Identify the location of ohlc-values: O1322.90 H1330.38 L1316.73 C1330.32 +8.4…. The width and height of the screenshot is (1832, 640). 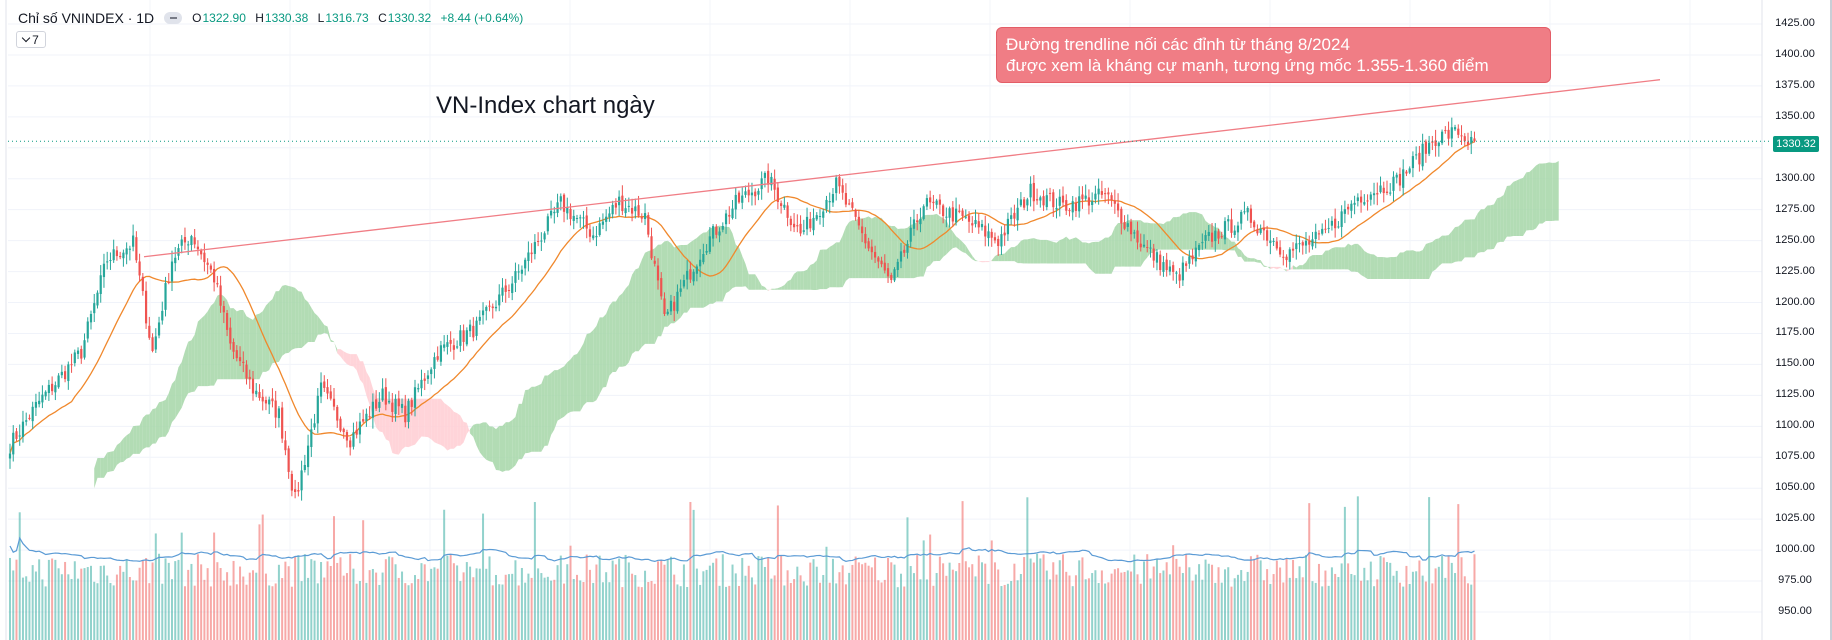
(357, 18).